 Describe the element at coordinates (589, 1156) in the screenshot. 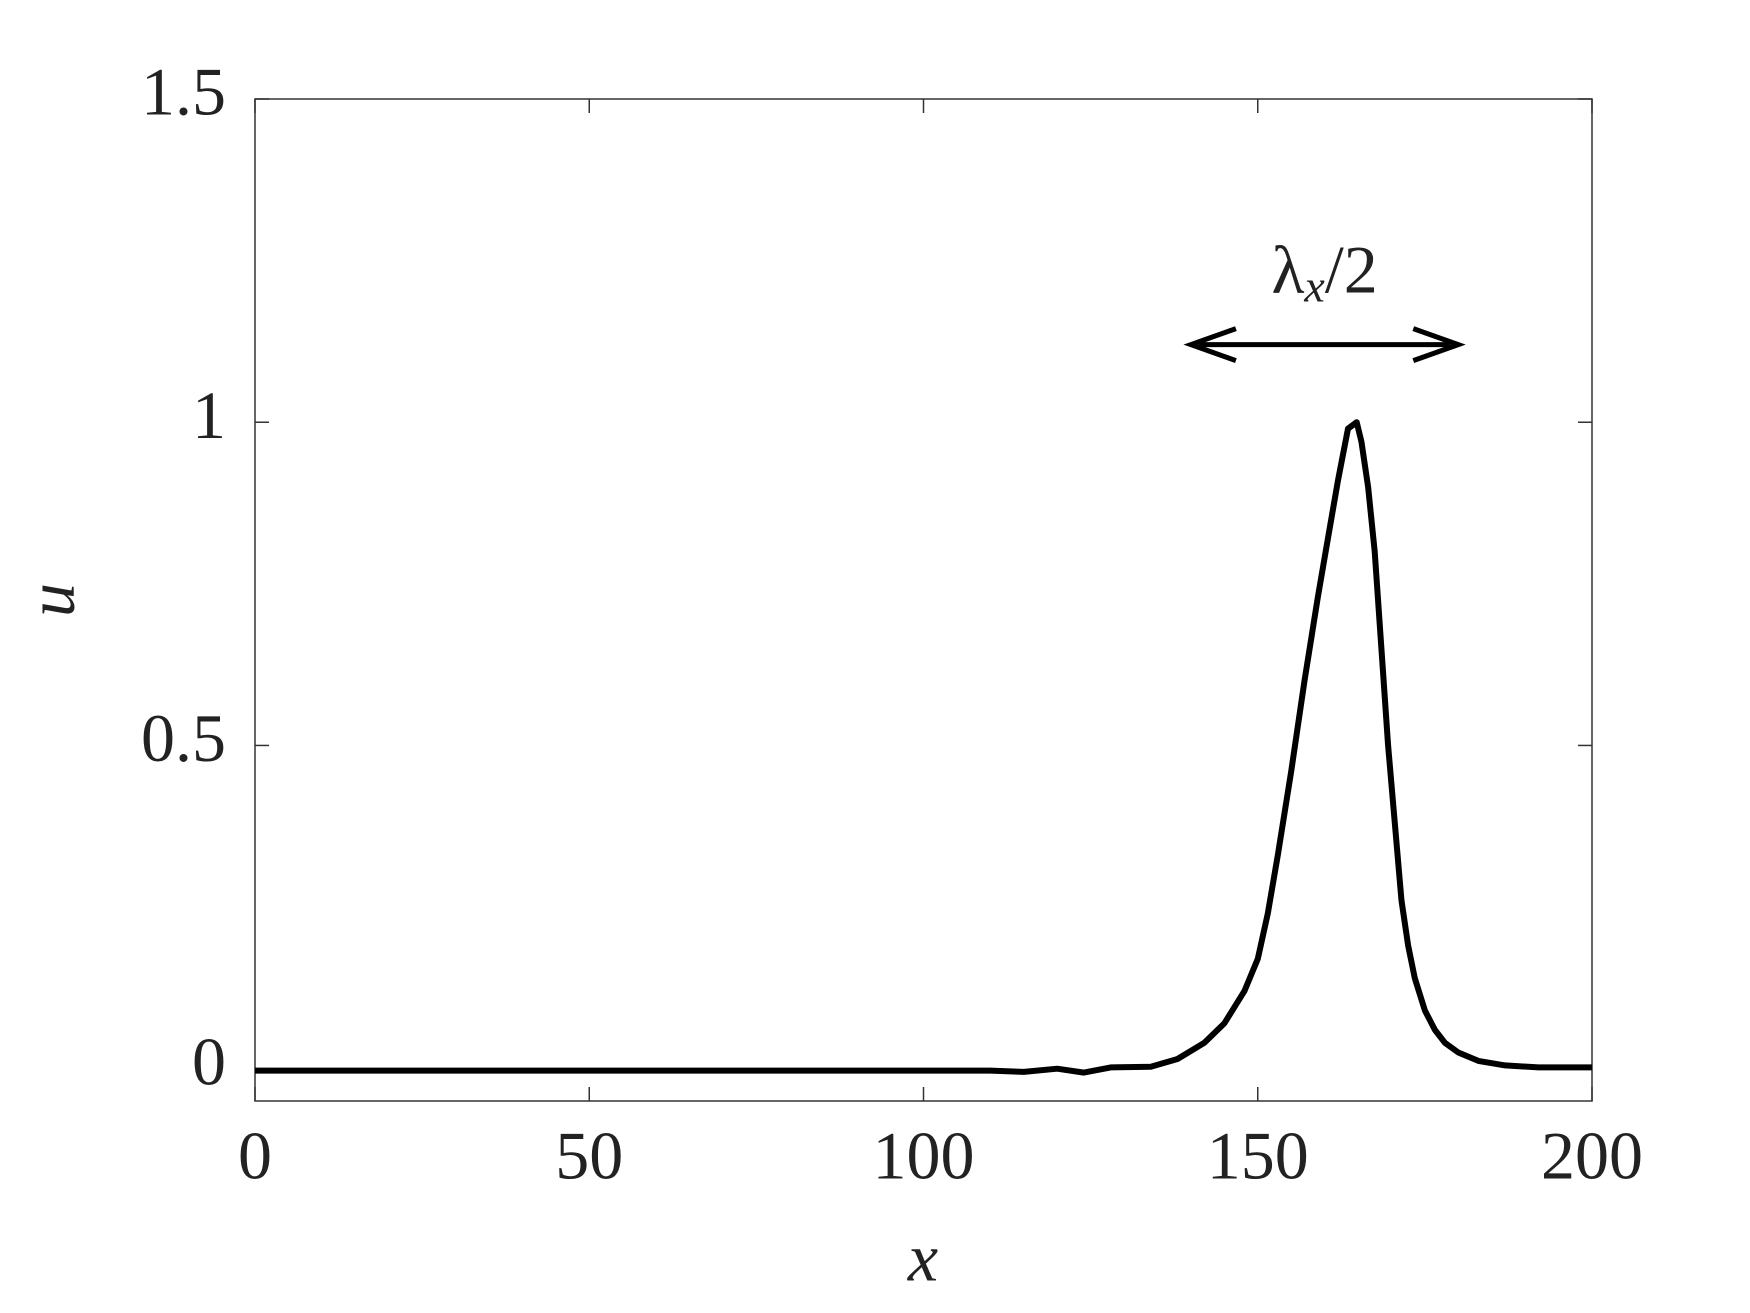

I see `x-tick-label: 50` at that location.